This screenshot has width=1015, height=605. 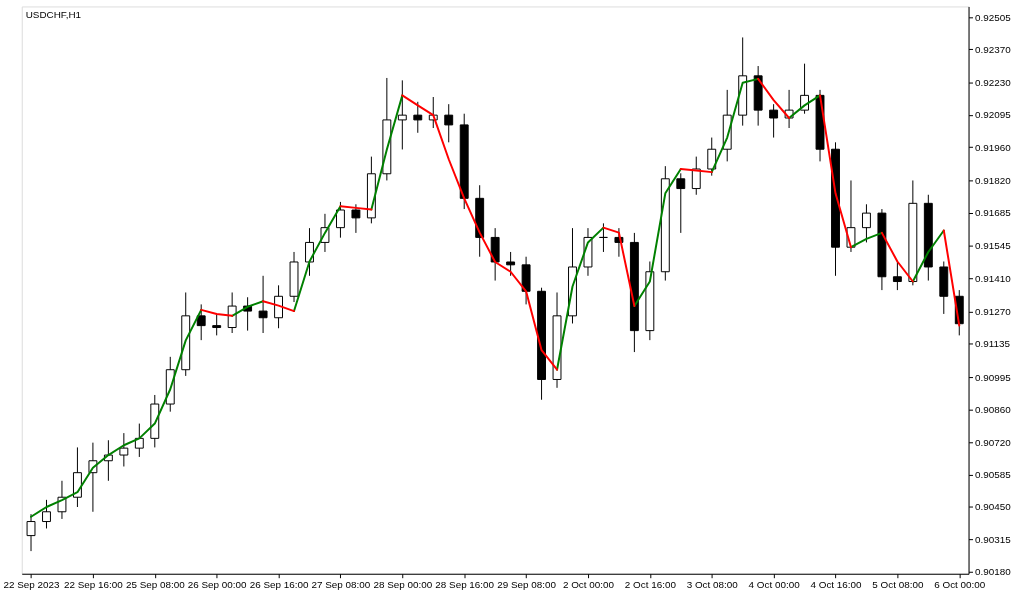 I want to click on x-tick-label: 28 Sep 00:00, so click(x=403, y=585).